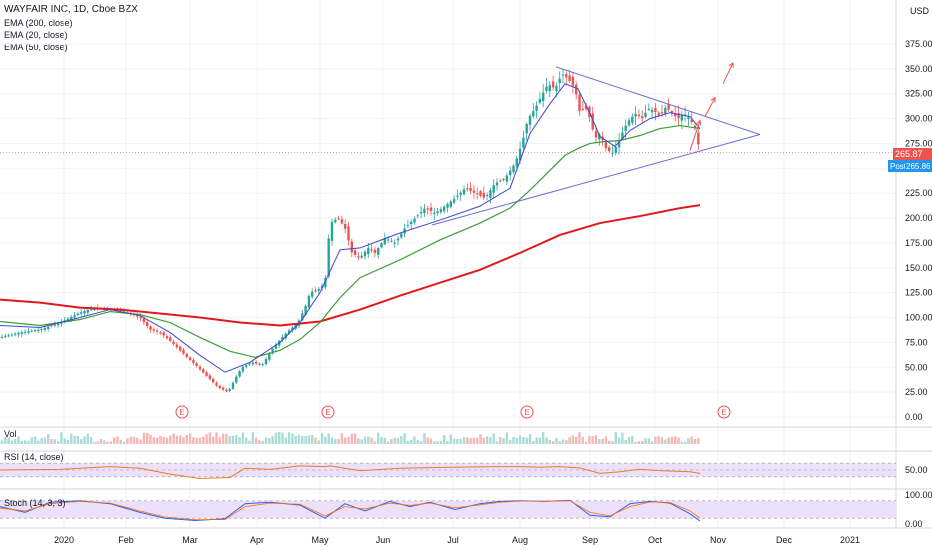  What do you see at coordinates (918, 318) in the screenshot?
I see `price-tick-11: 100.00` at bounding box center [918, 318].